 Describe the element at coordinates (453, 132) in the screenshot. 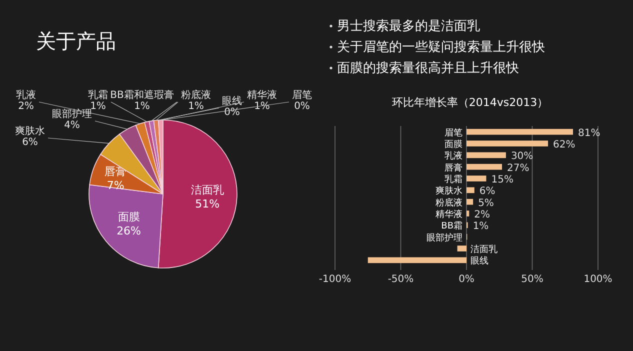

I see `y-tick-label: 眉笔` at that location.